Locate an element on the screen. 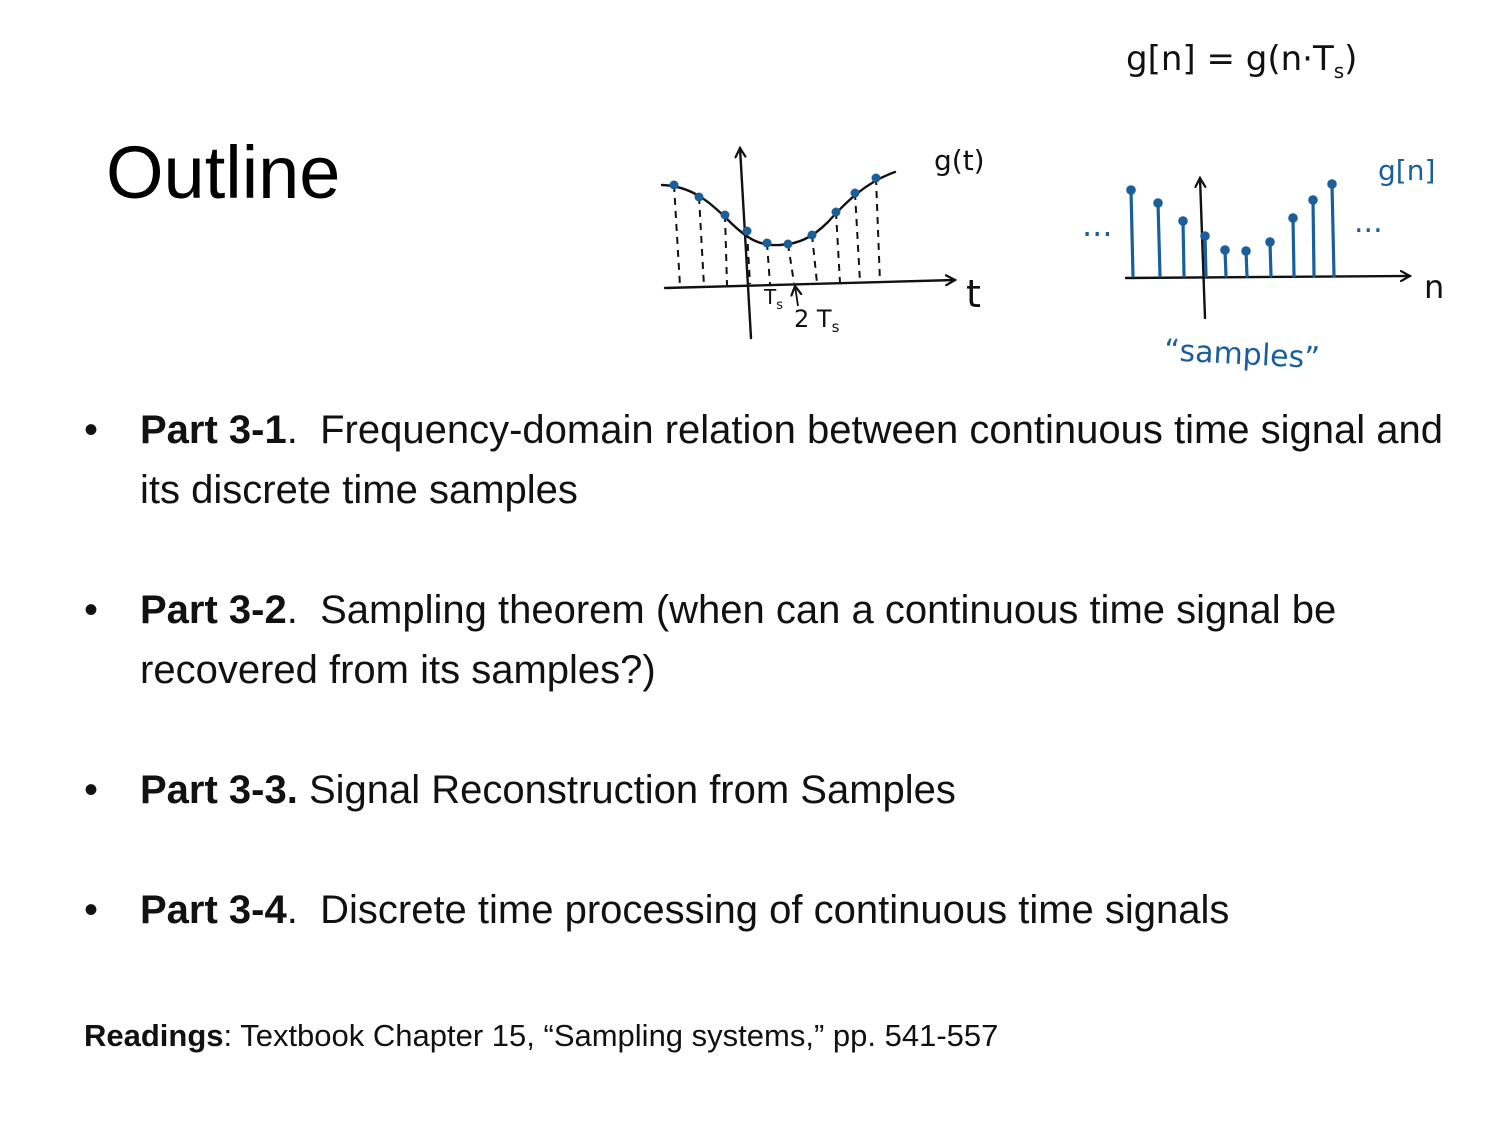  dt-axis-label: n is located at coordinates (1434, 287).